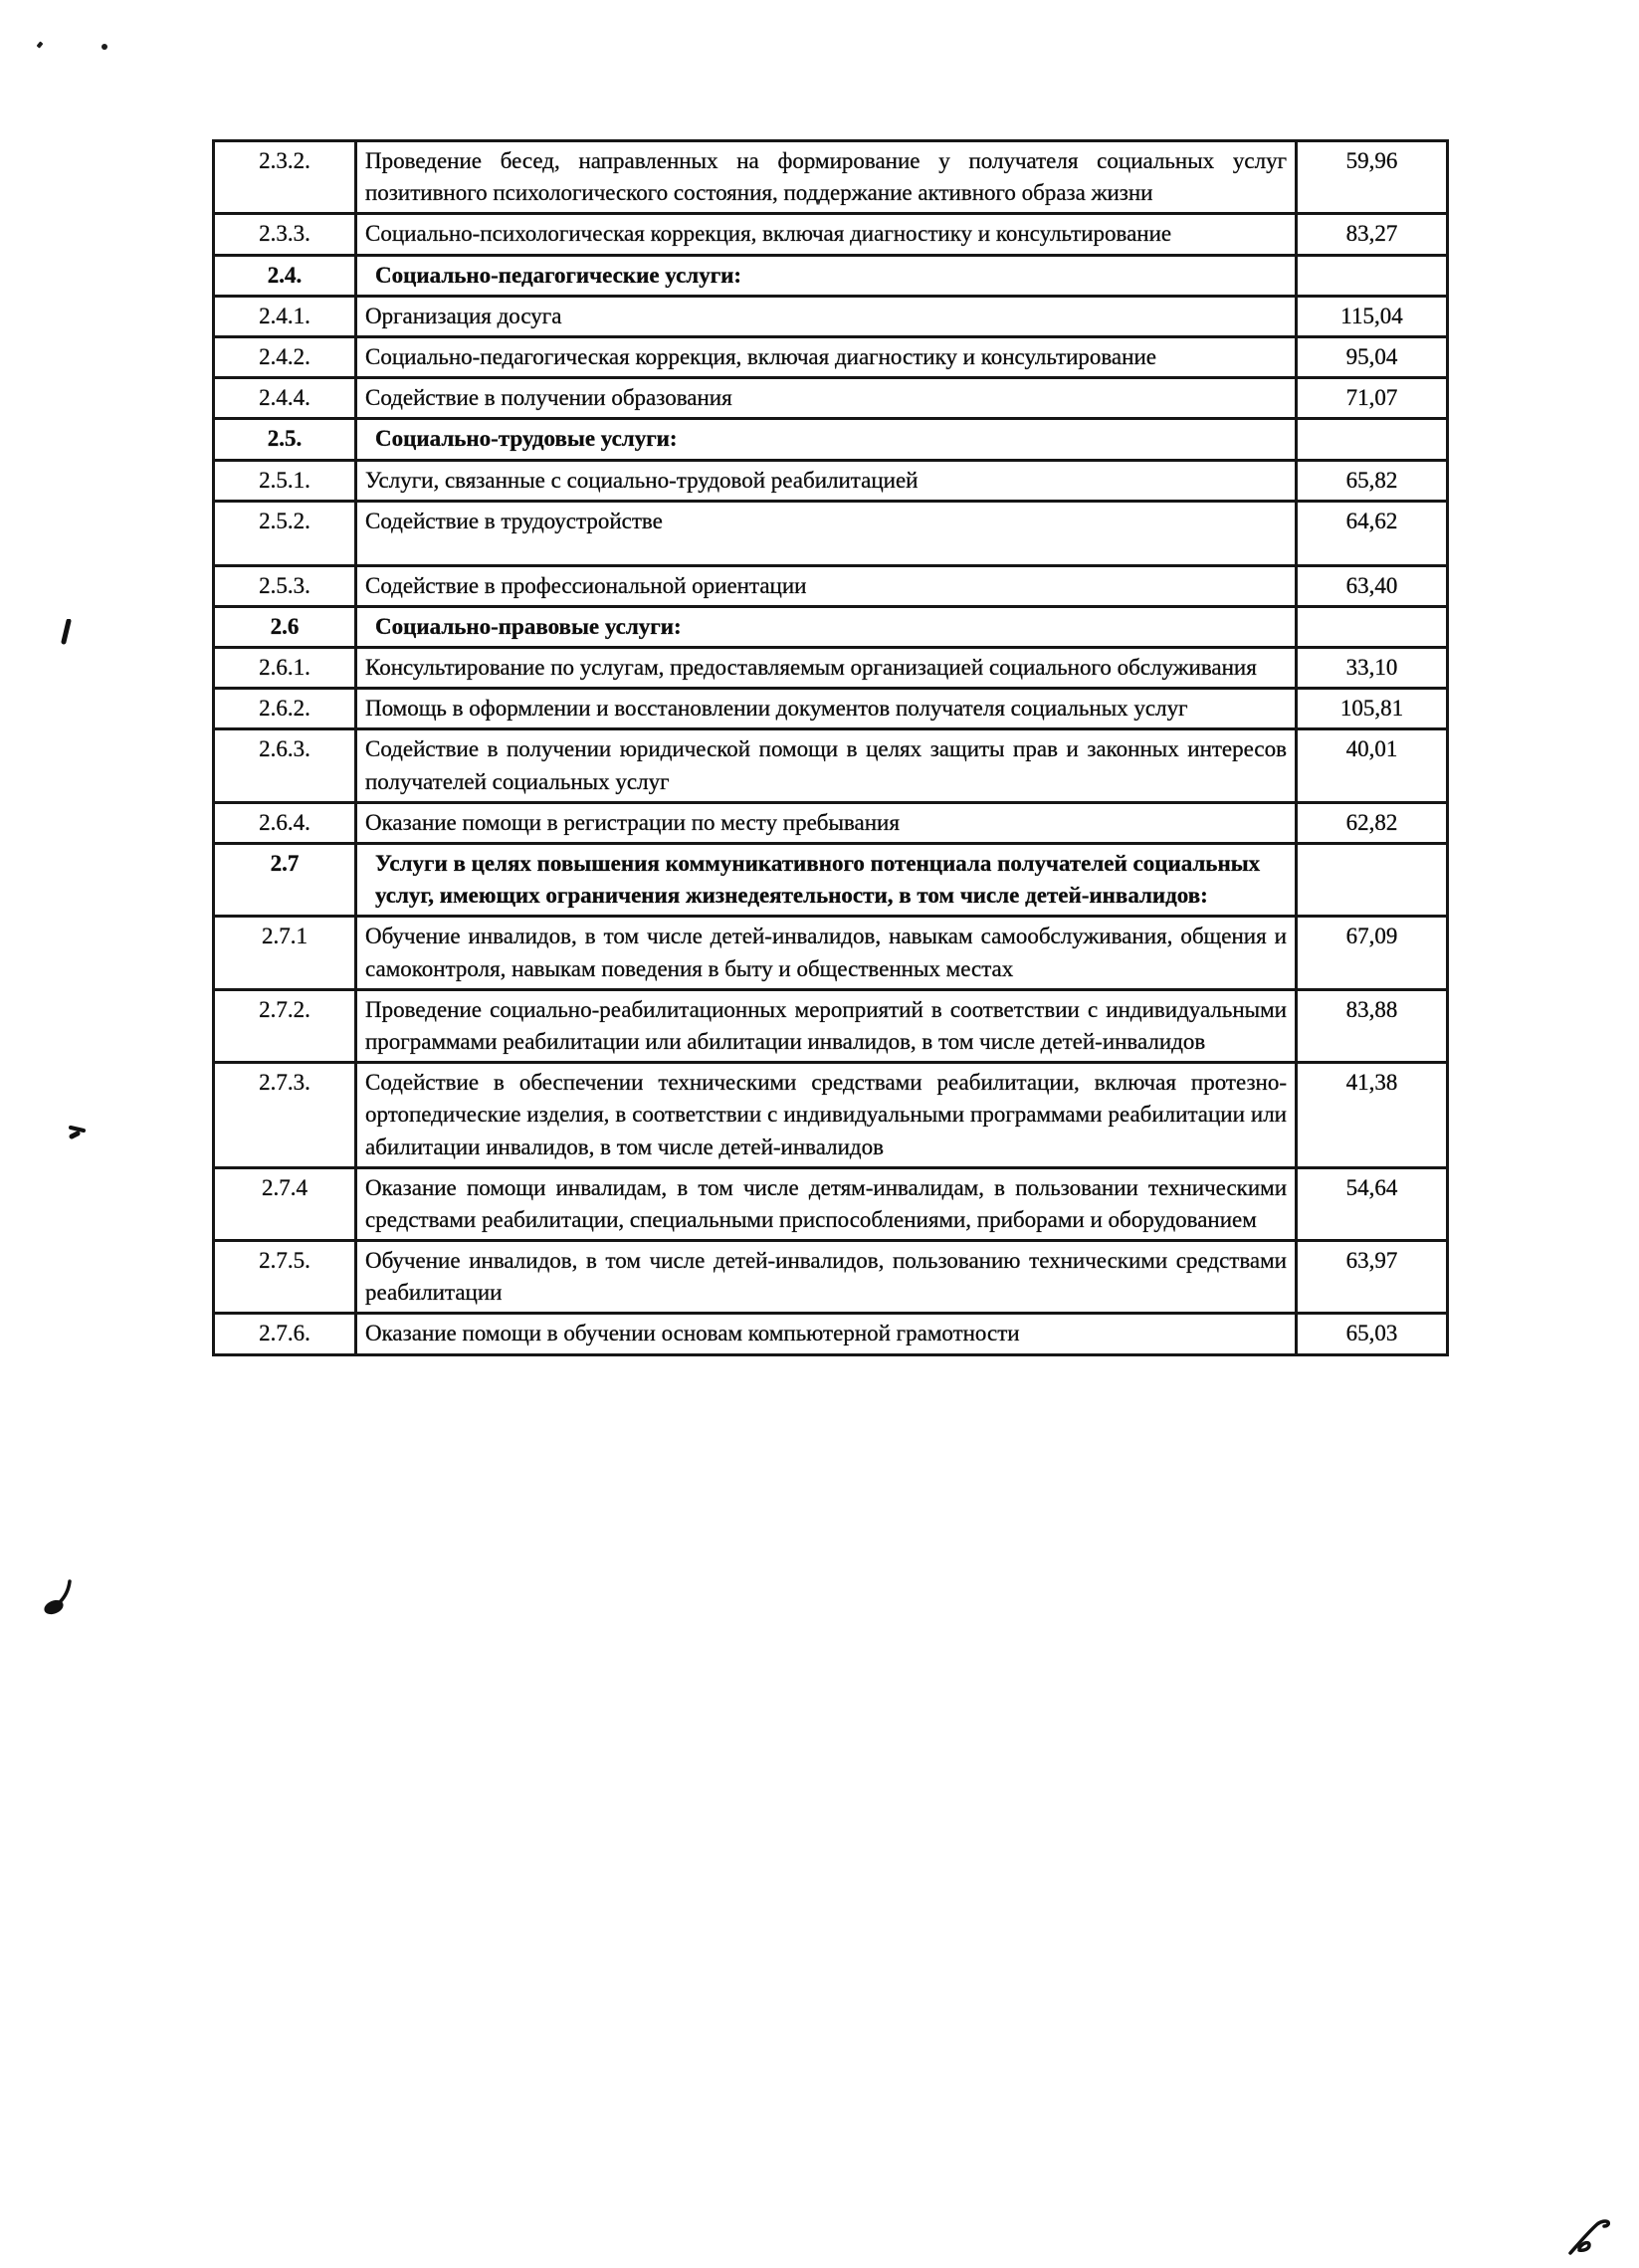  What do you see at coordinates (1372, 1334) in the screenshot?
I see `tariff-value: 65,03` at bounding box center [1372, 1334].